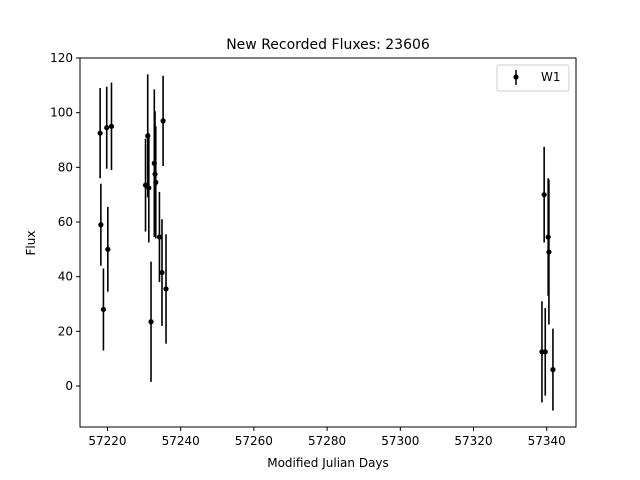 The width and height of the screenshot is (640, 480). Describe the element at coordinates (69, 386) in the screenshot. I see `y-tick-label: 0` at that location.